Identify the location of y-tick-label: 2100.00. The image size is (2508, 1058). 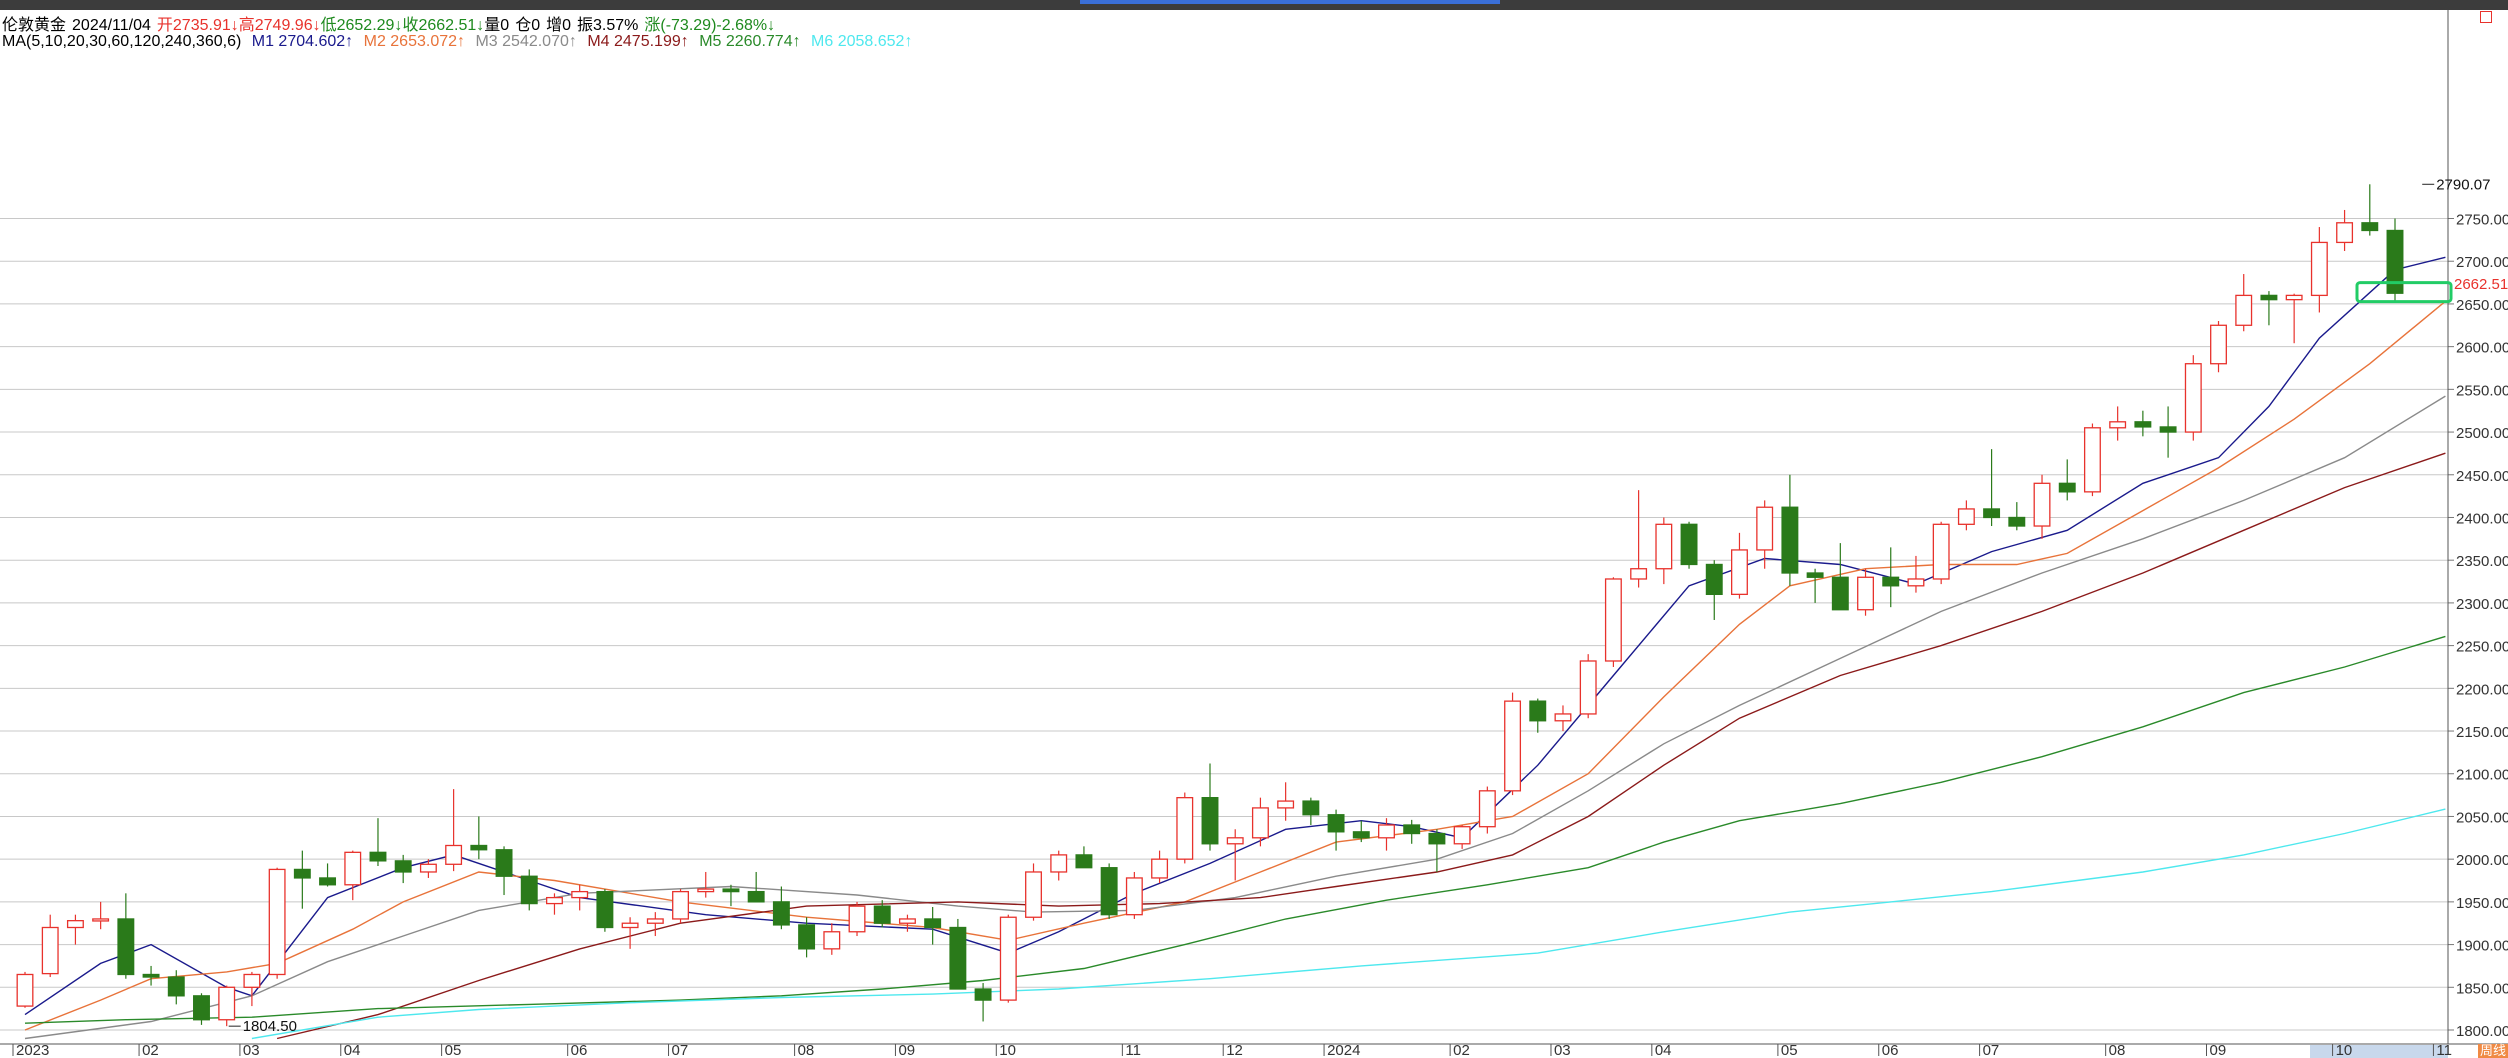
(2482, 775).